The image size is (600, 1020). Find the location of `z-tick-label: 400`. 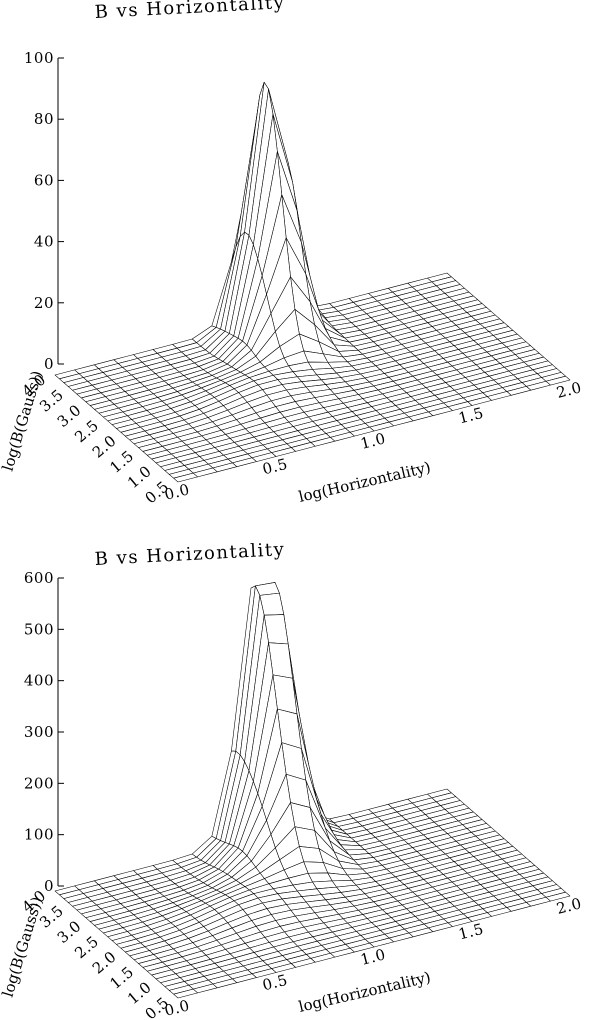

z-tick-label: 400 is located at coordinates (39, 681).